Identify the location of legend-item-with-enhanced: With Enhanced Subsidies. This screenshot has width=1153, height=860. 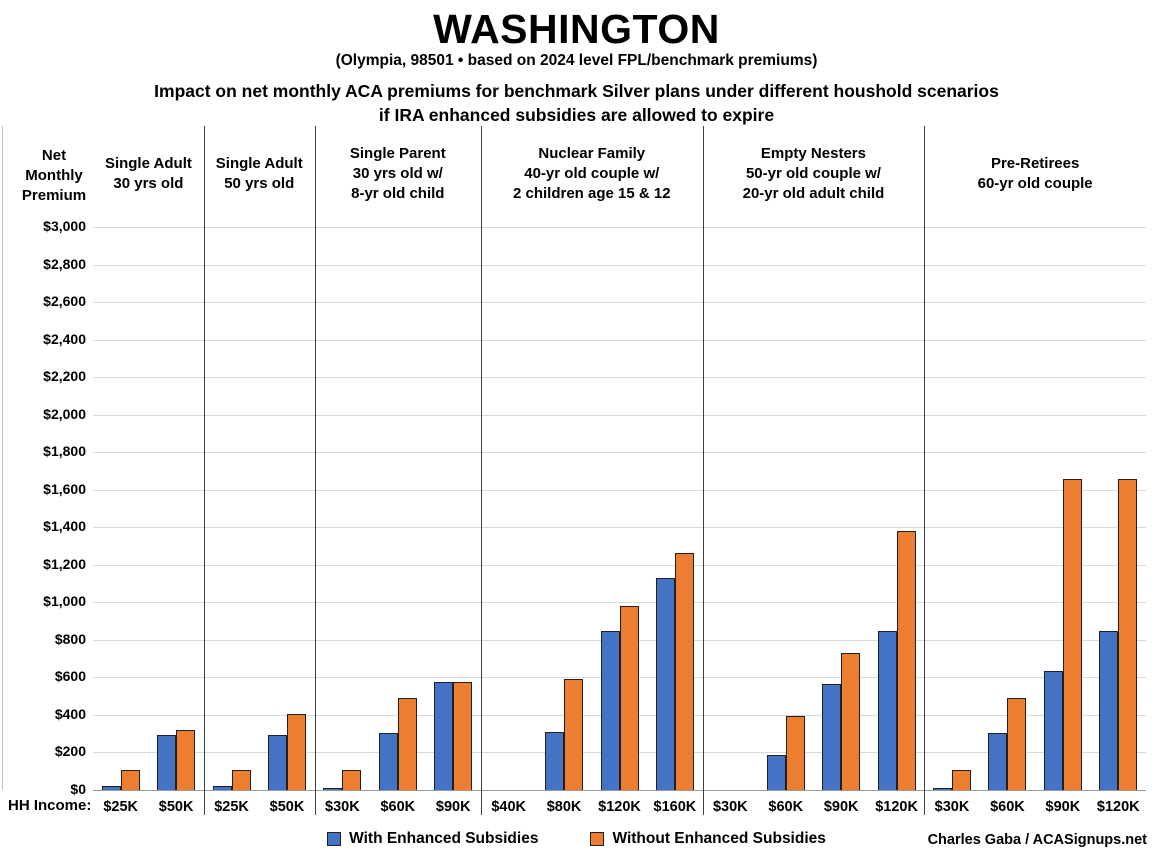
(432, 839).